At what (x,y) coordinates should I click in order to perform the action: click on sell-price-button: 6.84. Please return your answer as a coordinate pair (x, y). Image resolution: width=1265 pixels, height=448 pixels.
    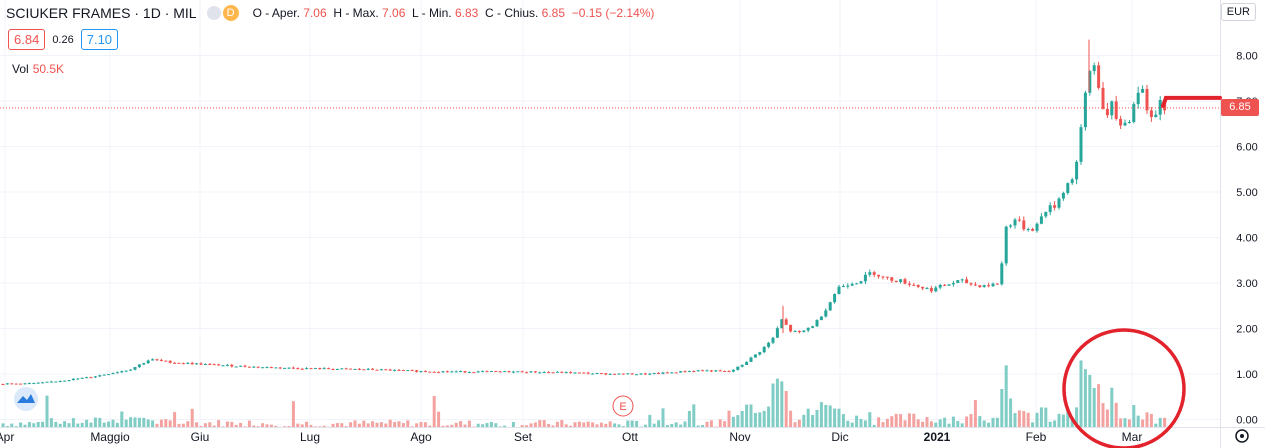
    Looking at the image, I should click on (27, 39).